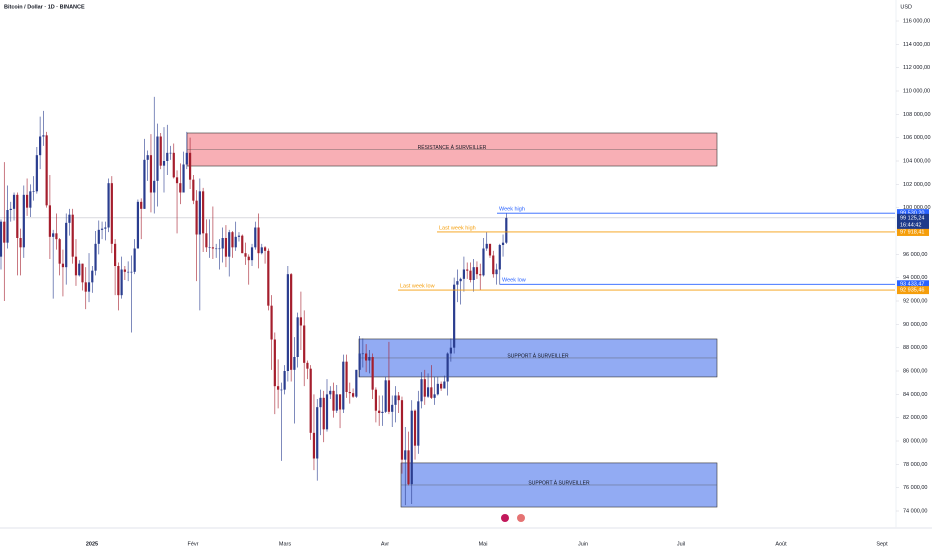 This screenshot has height=550, width=932. I want to click on level-label: Week high, so click(512, 210).